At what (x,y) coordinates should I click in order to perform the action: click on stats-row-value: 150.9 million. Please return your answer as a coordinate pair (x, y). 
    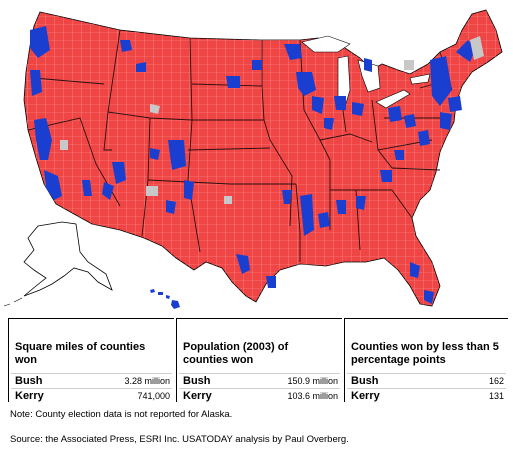
    Looking at the image, I should click on (312, 381).